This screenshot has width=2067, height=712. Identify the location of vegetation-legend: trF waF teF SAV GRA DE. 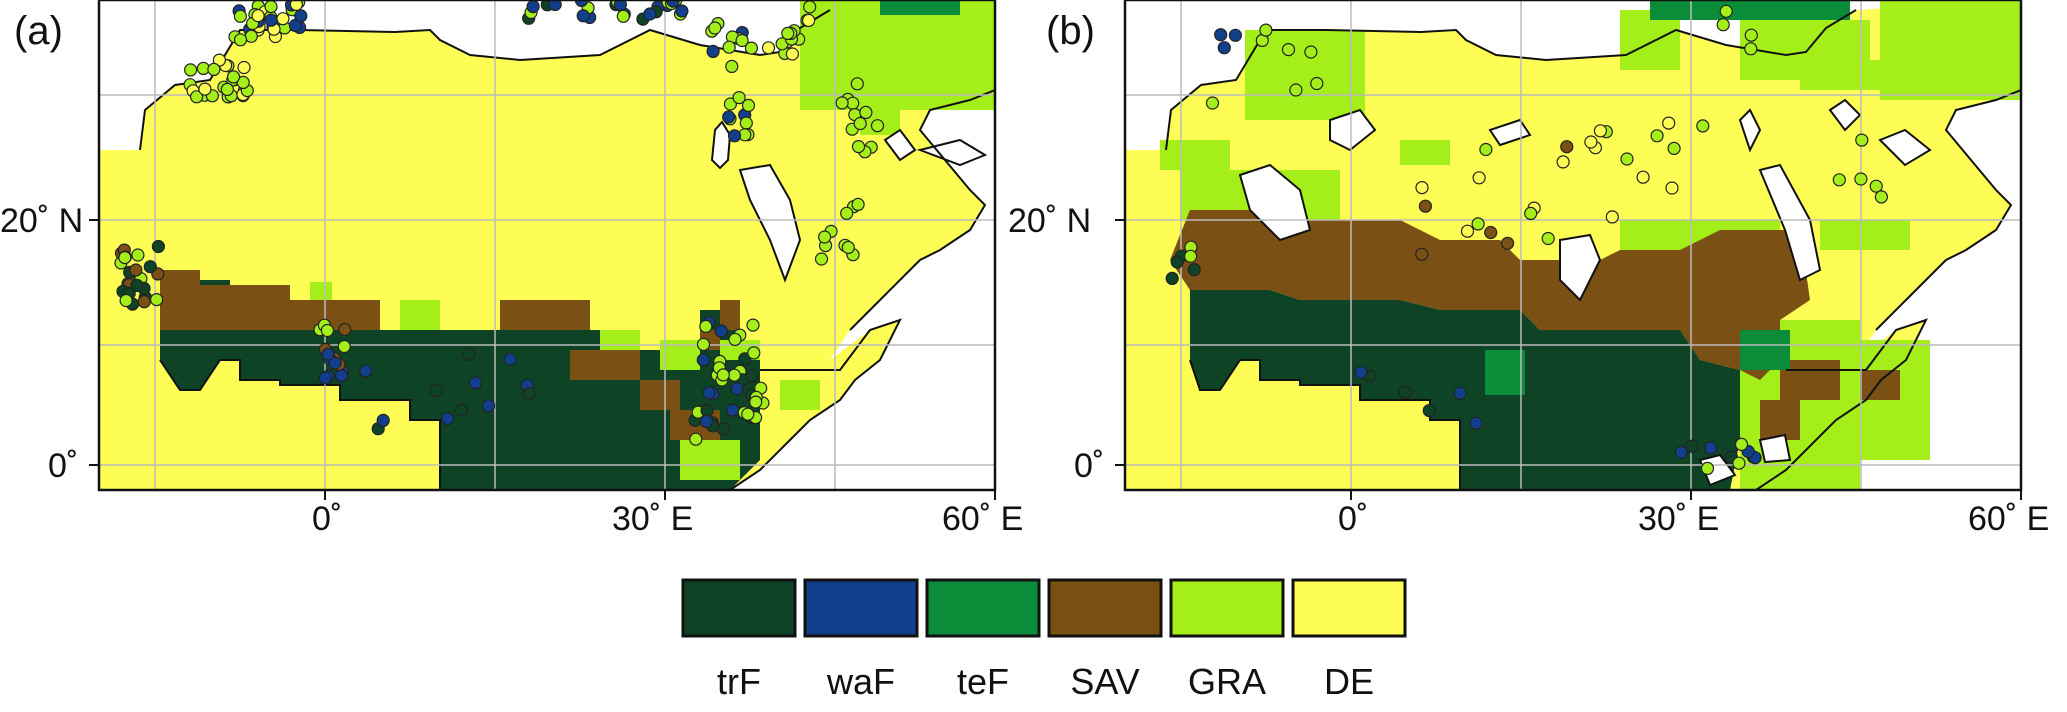
(1044, 640).